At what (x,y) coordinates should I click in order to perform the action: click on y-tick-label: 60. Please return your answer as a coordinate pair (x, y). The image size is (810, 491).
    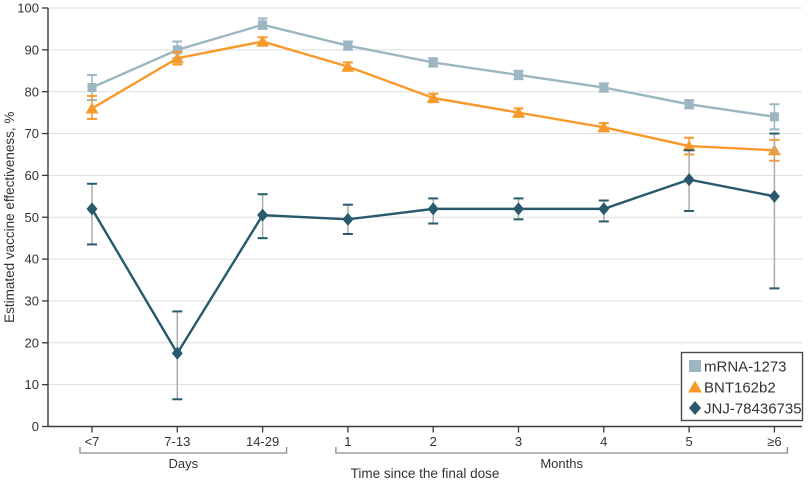
    Looking at the image, I should click on (32, 175).